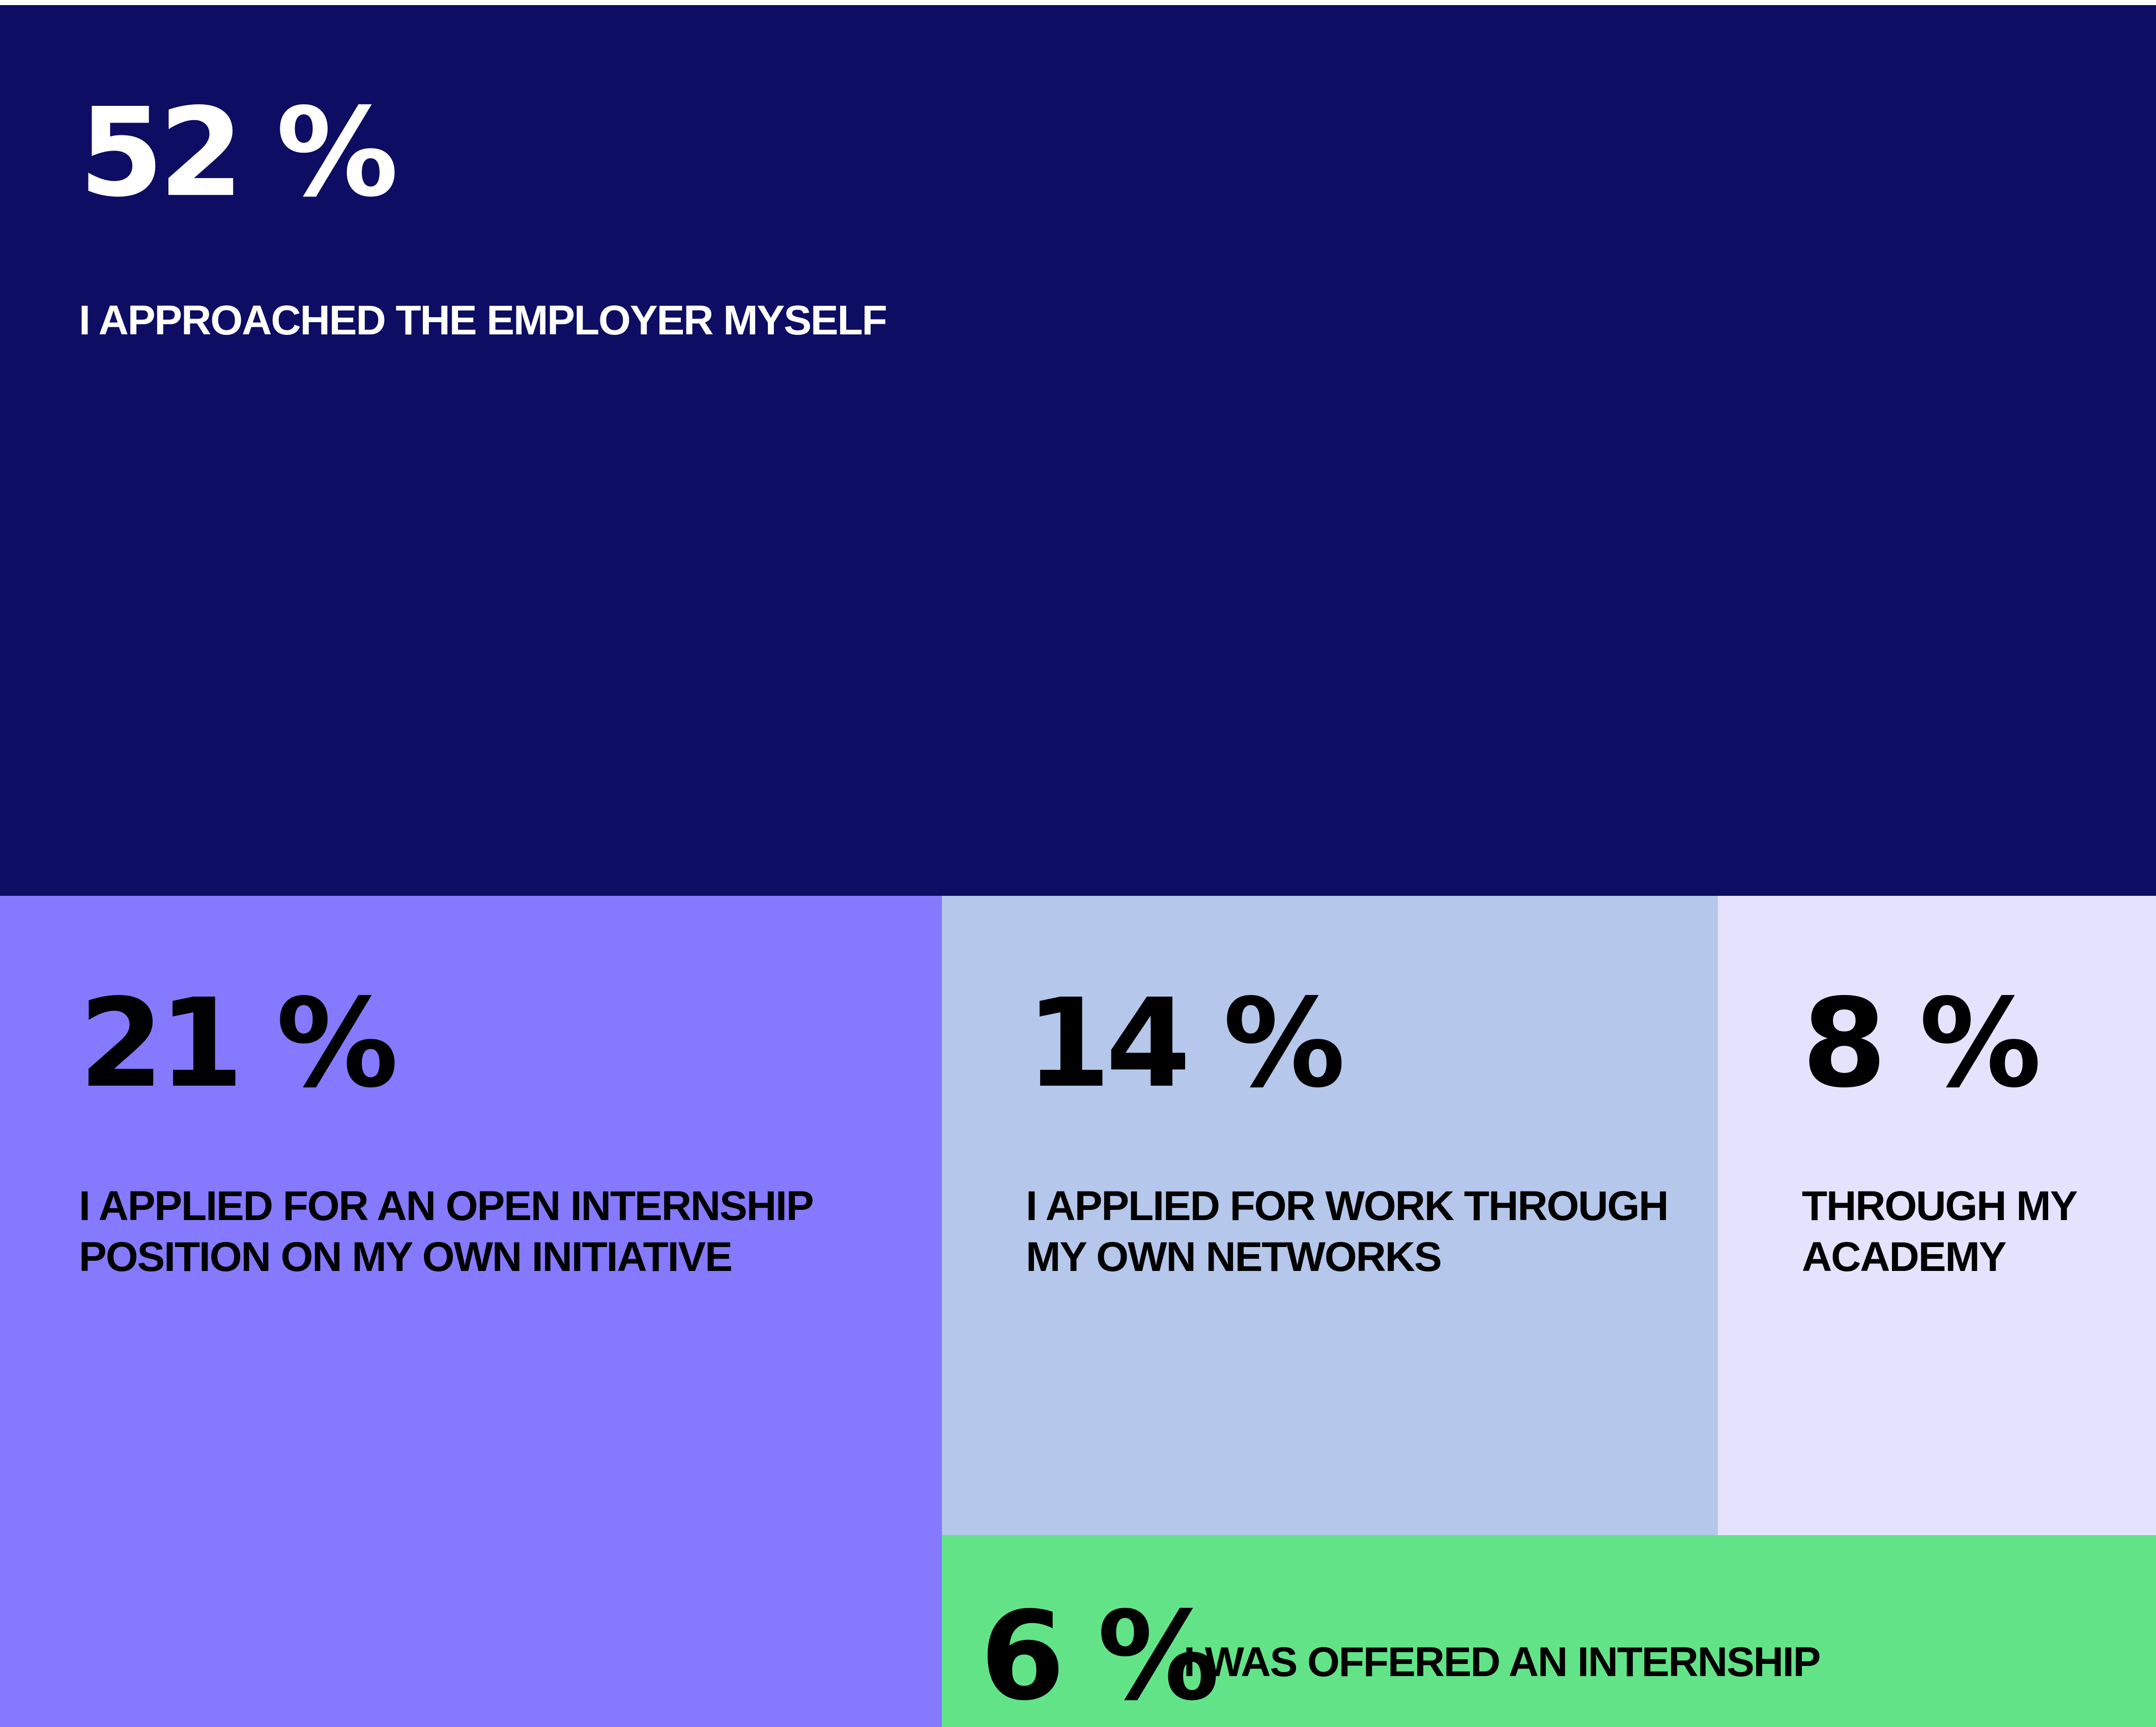 This screenshot has width=2156, height=1727. I want to click on tile-value-label: 52 %, so click(239, 152).